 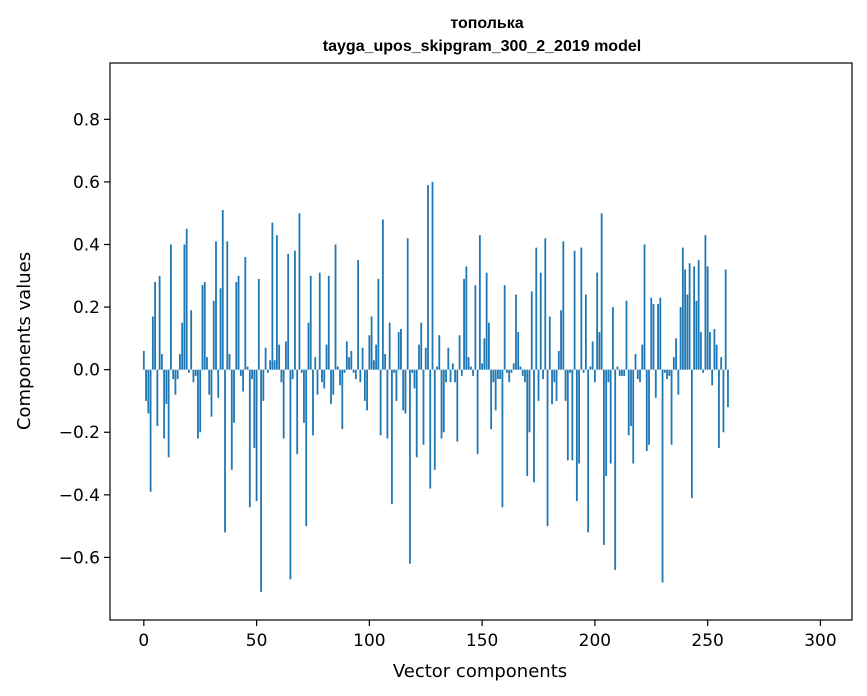 I want to click on chart-title: тополька, so click(x=486, y=23).